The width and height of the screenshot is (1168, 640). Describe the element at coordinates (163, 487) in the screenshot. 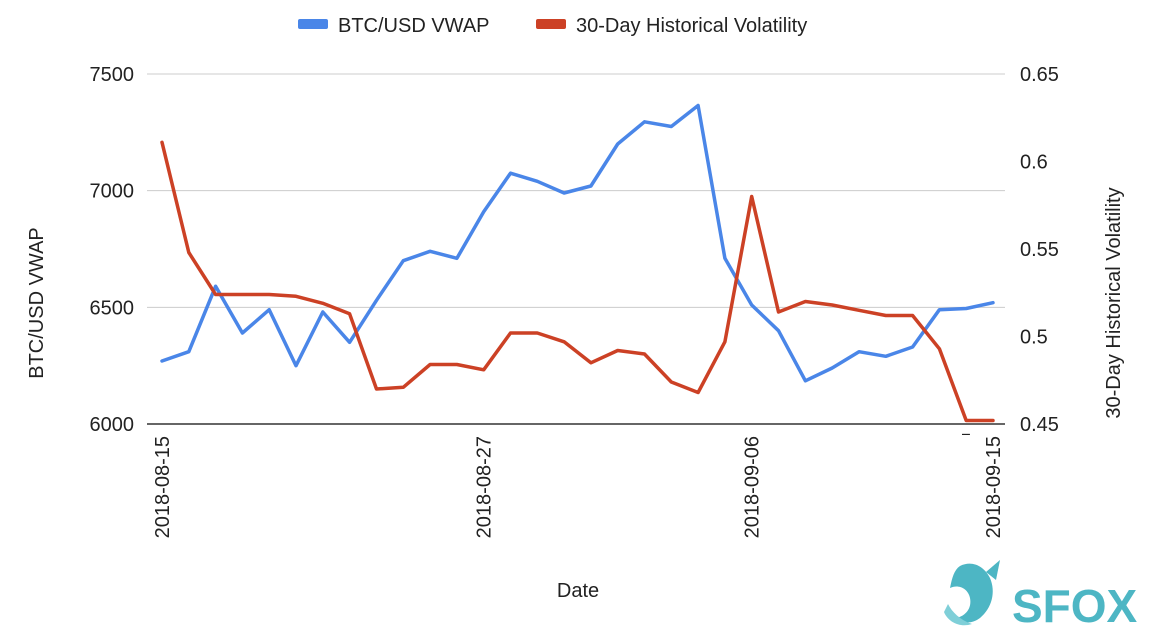

I see `x-tick-label: 2018-08-15` at that location.